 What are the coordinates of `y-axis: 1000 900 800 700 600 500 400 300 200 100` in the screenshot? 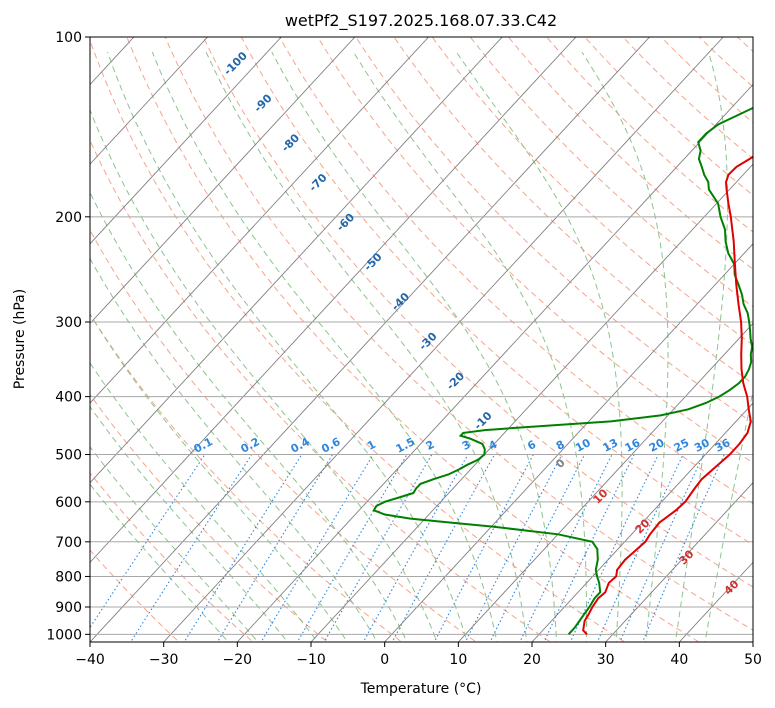 It's located at (68, 336).